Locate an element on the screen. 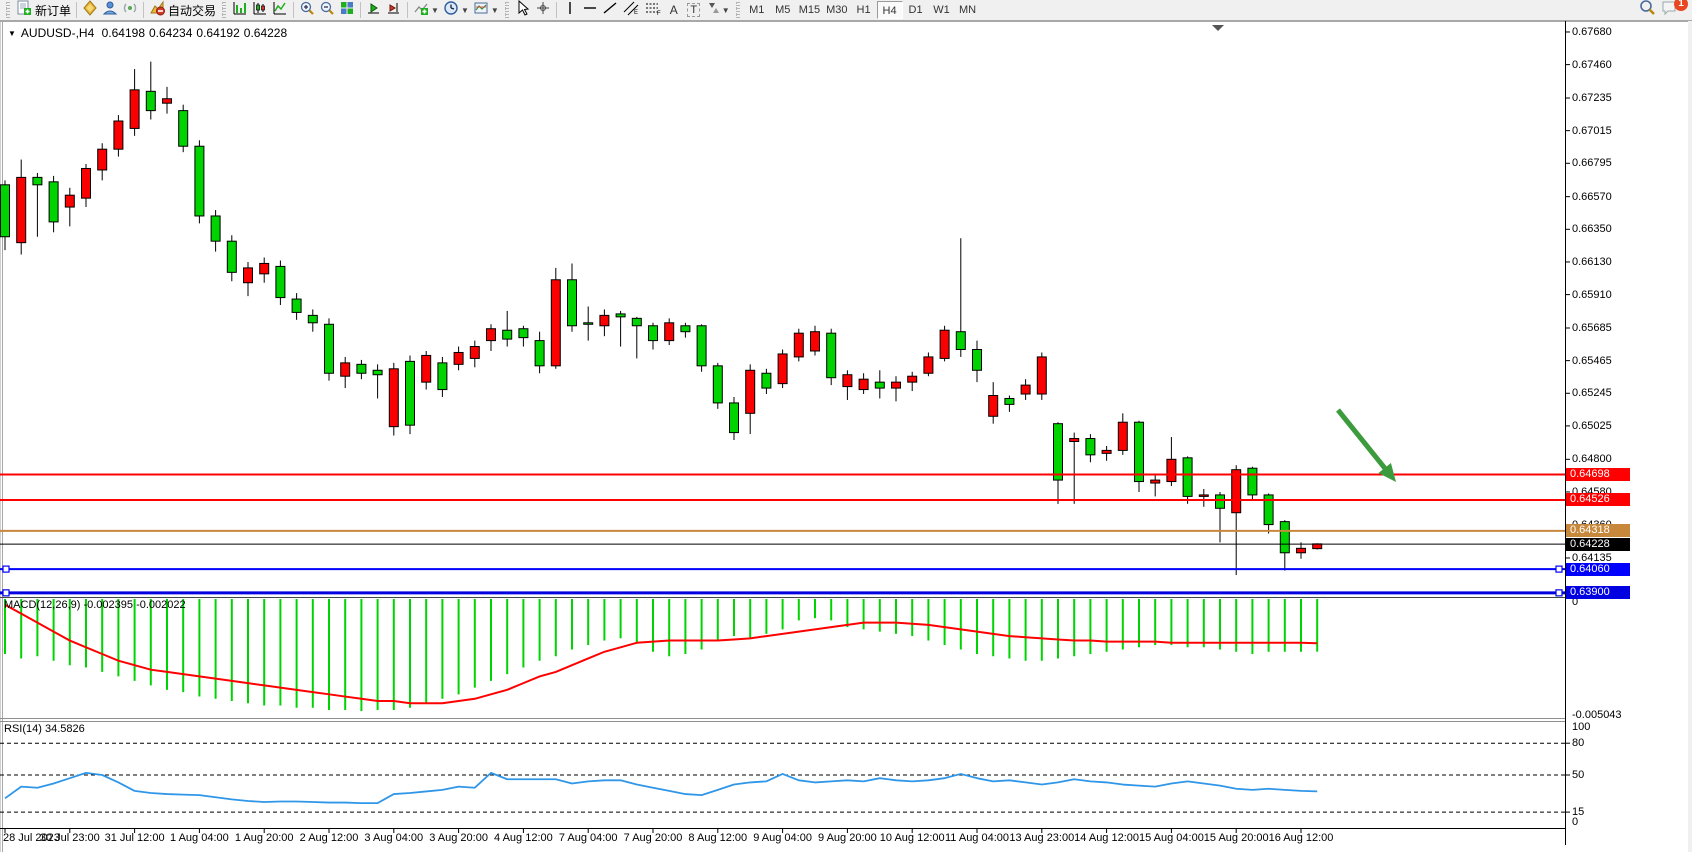  new-order-icon is located at coordinates (24, 10).